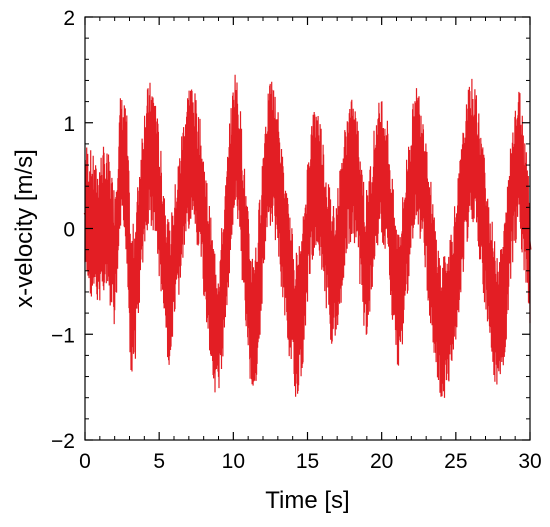 Image resolution: width=550 pixels, height=527 pixels. I want to click on x-tick-label: 5, so click(159, 461).